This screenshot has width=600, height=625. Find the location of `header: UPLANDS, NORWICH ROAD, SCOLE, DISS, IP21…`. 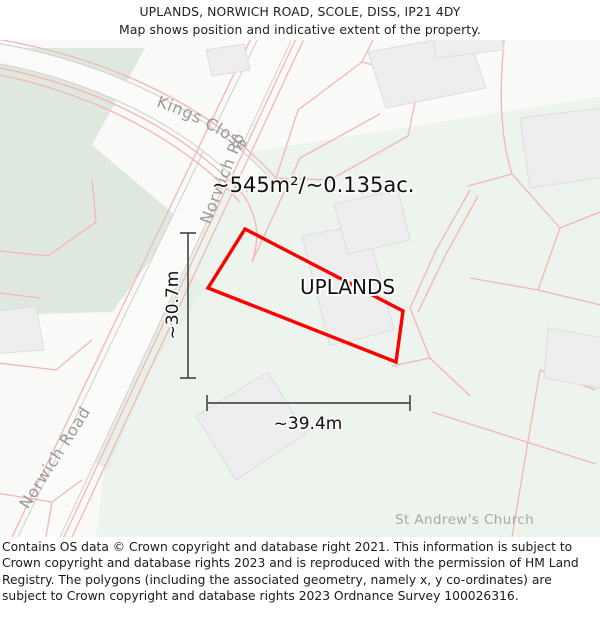

header: UPLANDS, NORWICH ROAD, SCOLE, DISS, IP21… is located at coordinates (300, 20).